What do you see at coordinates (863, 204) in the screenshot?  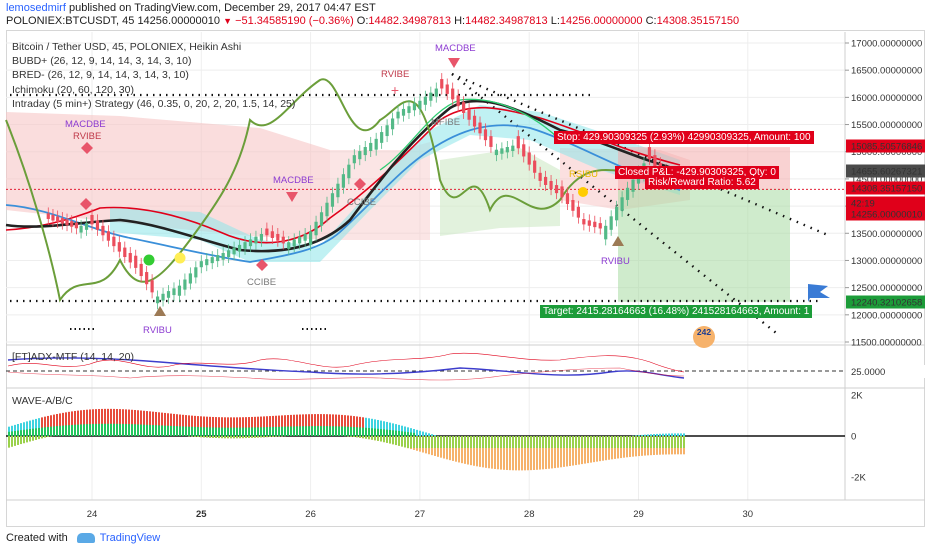 I see `price-marker-label: 42:19` at bounding box center [863, 204].